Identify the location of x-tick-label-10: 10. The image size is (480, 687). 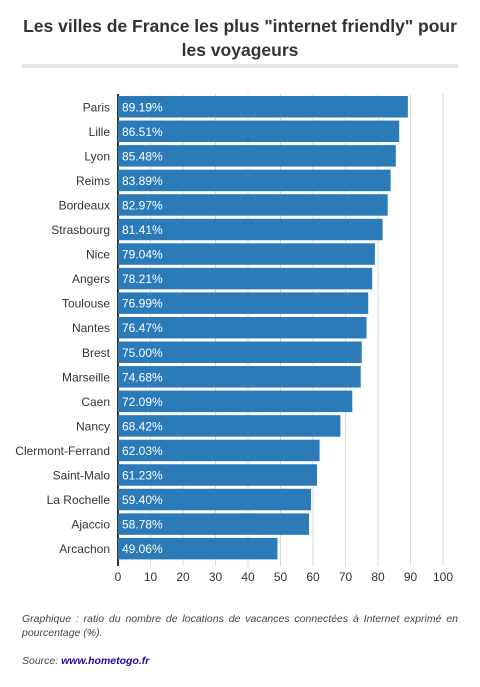
(151, 577).